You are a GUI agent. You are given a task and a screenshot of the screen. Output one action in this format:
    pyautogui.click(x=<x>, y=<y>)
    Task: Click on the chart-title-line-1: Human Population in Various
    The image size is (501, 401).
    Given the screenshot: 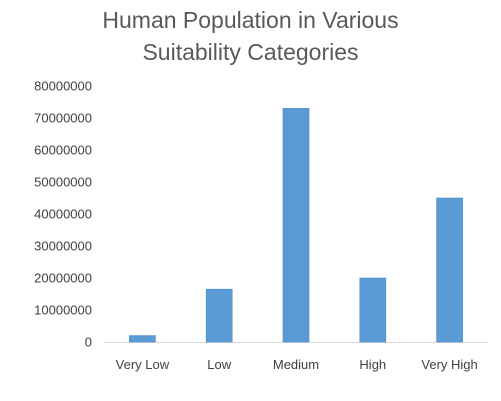 What is the action you would take?
    pyautogui.click(x=250, y=20)
    